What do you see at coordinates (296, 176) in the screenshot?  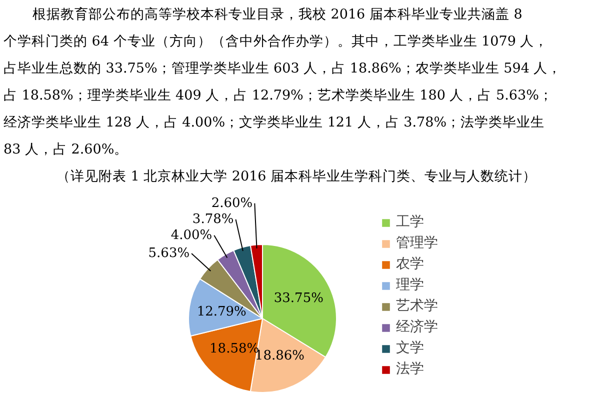 I see `text: （详见附表 1 北京林业大学 2016 届本科毕业生学科门类、专业与人数统计）` at bounding box center [296, 176].